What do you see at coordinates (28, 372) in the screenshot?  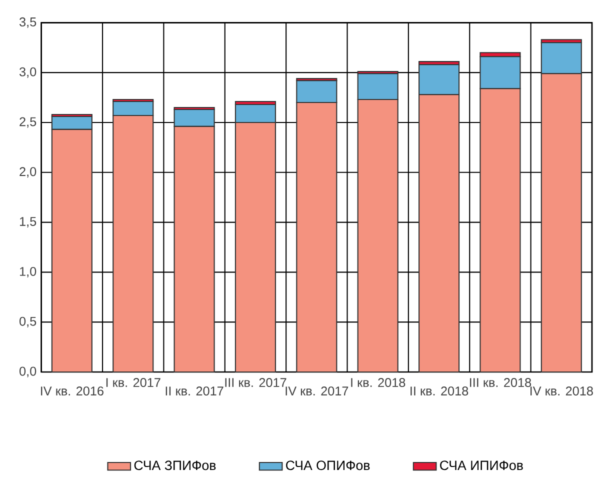 I see `y-tick-label: 0,0` at bounding box center [28, 372].